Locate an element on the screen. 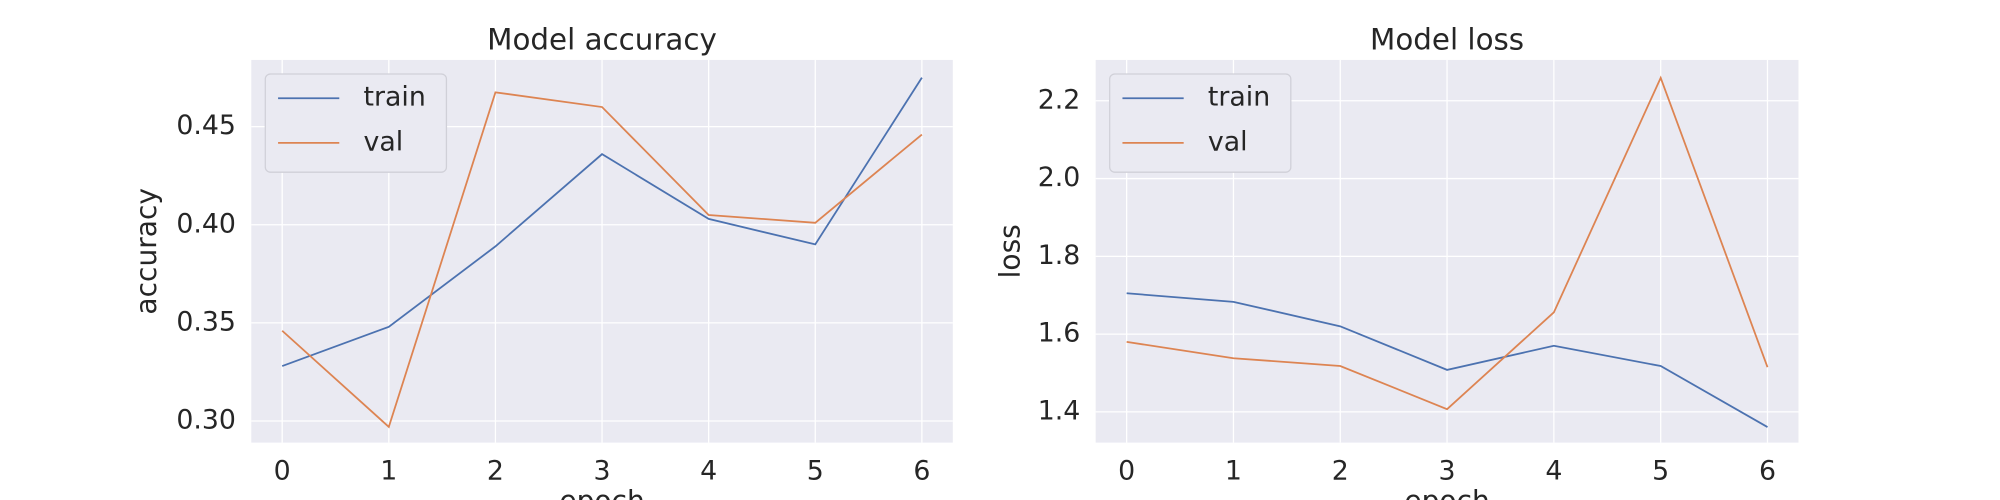 Image resolution: width=2000 pixels, height=500 pixels. y-tick-label: 0.45 is located at coordinates (206, 125).